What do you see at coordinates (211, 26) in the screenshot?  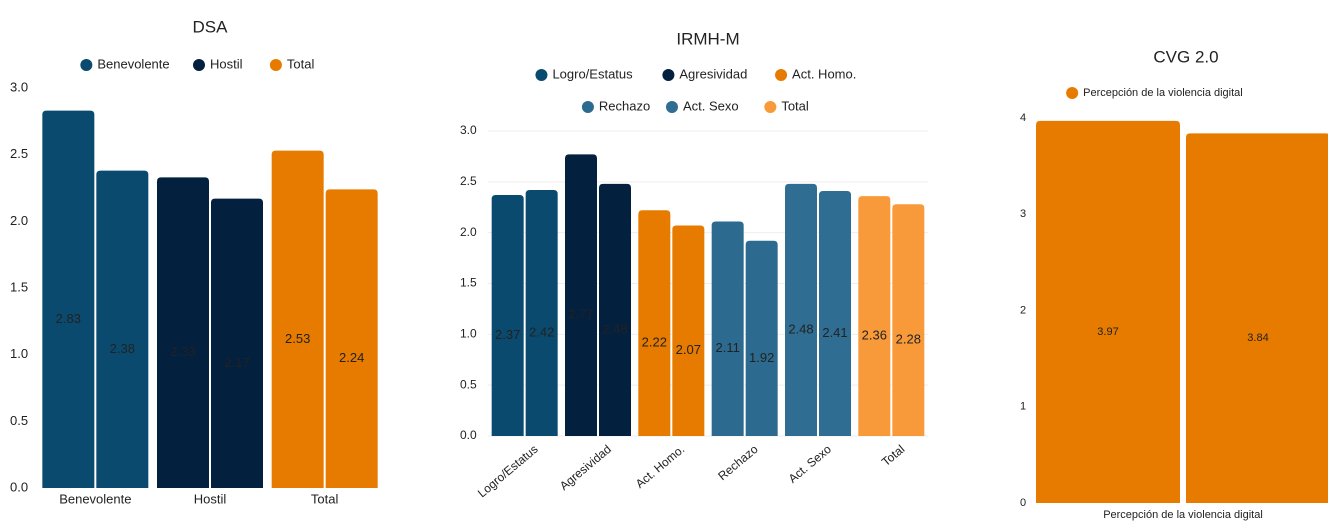 I see `chart-title: DSA` at bounding box center [211, 26].